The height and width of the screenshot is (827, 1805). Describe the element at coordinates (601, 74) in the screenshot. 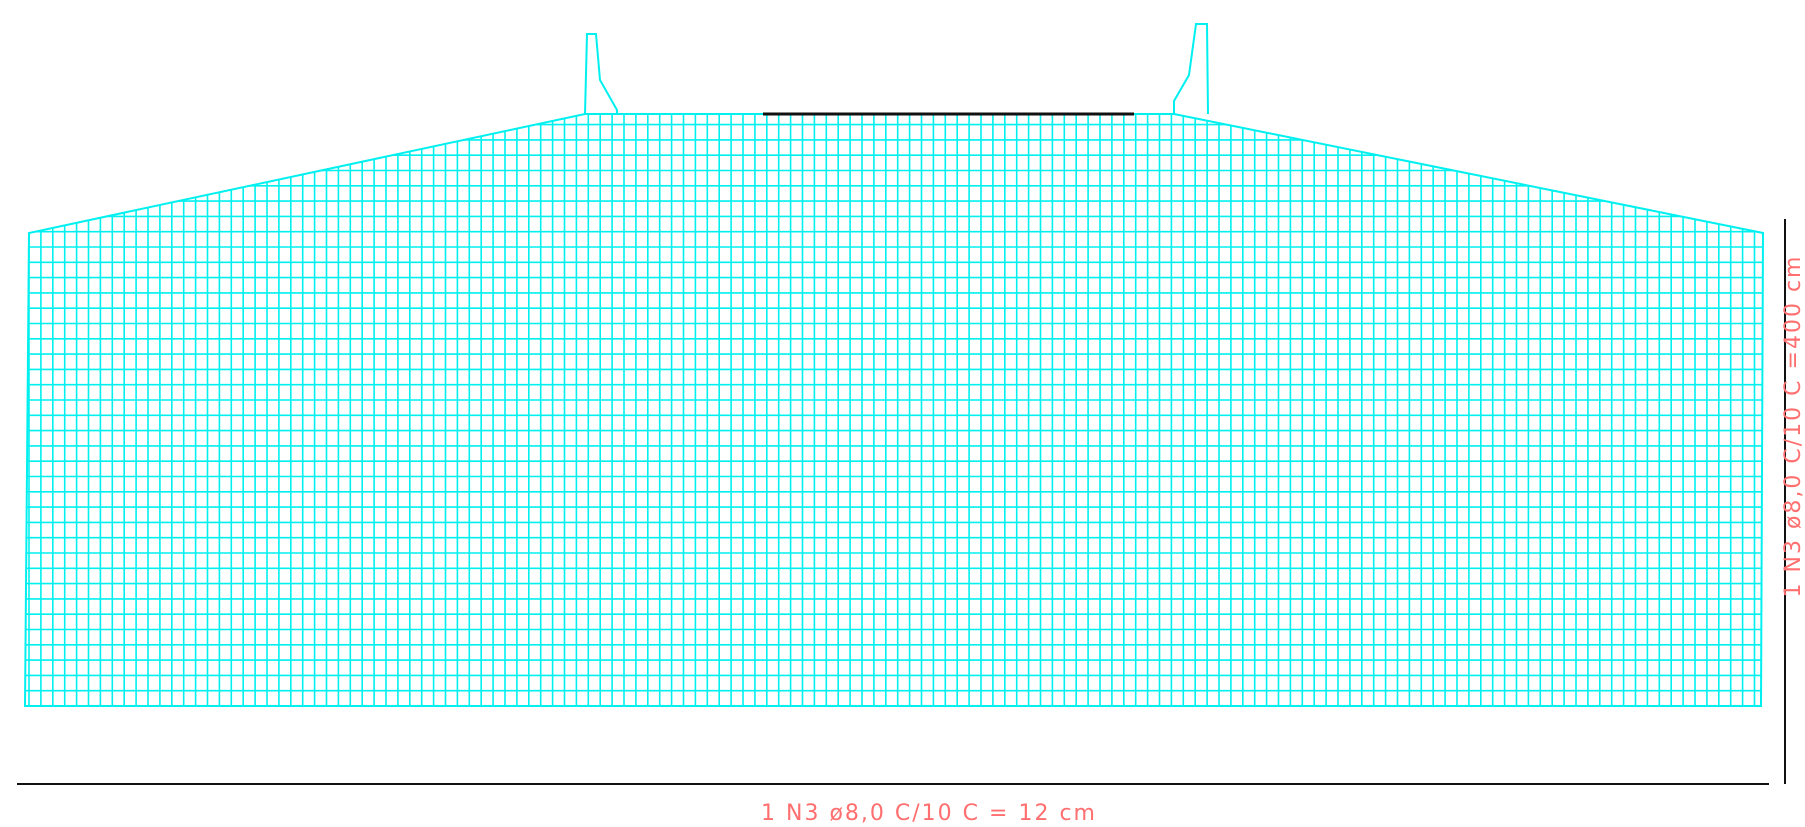

I see `left-barrier` at that location.